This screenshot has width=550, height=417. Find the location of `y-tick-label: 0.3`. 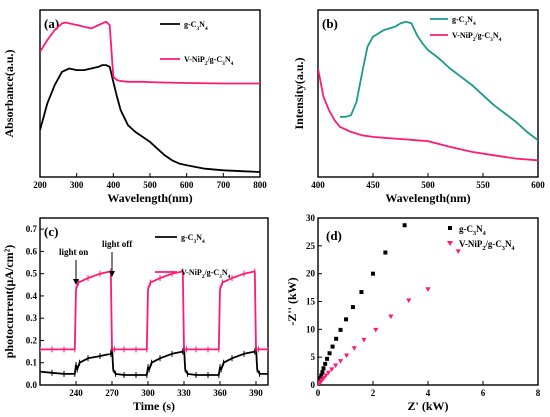

y-tick-label: 0.3 is located at coordinates (32, 318).